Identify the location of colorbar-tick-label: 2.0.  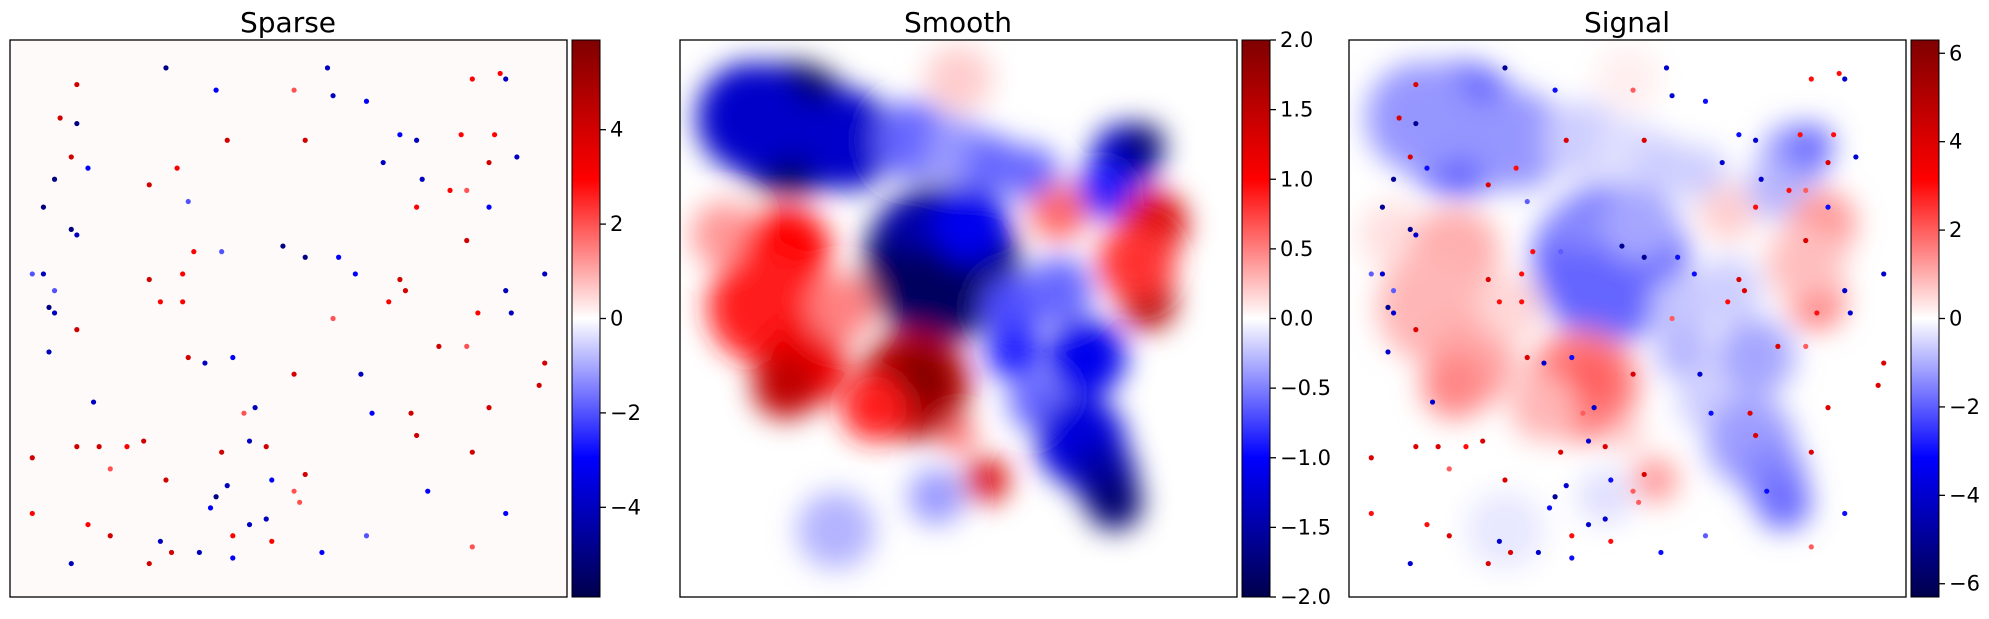
(1296, 40).